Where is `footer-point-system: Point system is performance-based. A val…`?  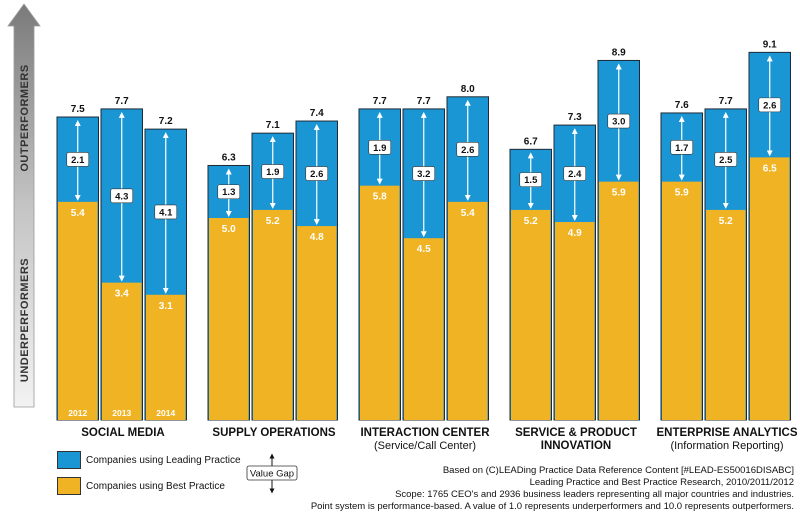
footer-point-system: Point system is performance-based. A val… is located at coordinates (552, 506).